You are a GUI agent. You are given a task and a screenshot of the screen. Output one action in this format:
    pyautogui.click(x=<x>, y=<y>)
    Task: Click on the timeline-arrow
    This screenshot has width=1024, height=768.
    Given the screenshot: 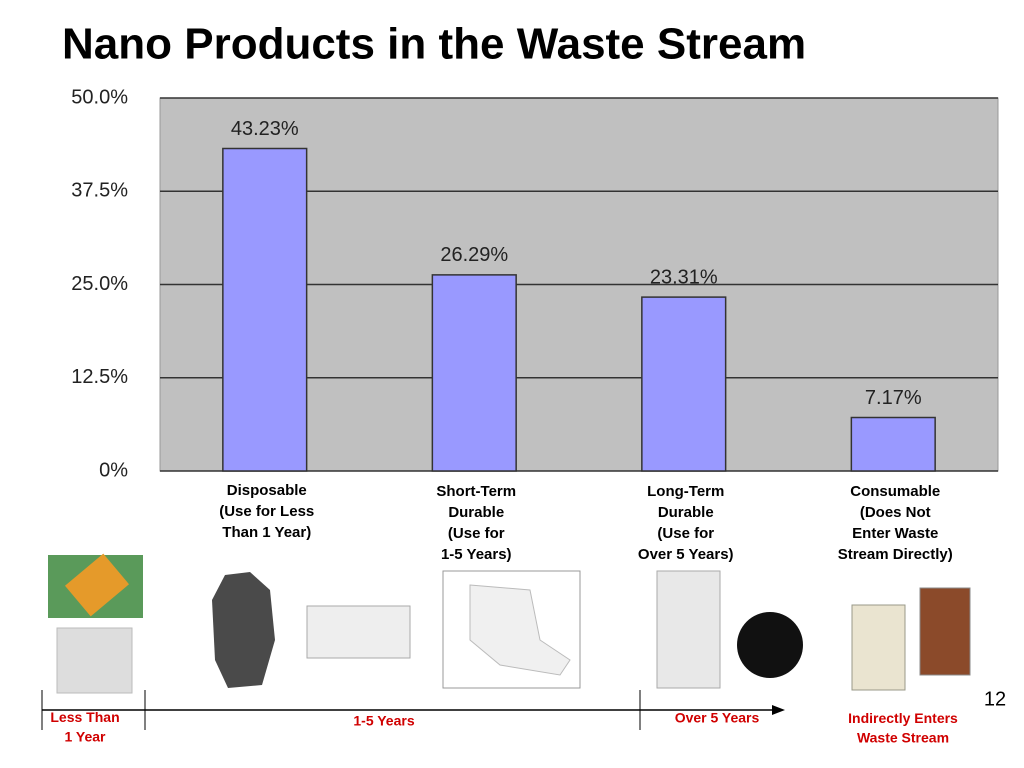 What is the action you would take?
    pyautogui.click(x=778, y=710)
    